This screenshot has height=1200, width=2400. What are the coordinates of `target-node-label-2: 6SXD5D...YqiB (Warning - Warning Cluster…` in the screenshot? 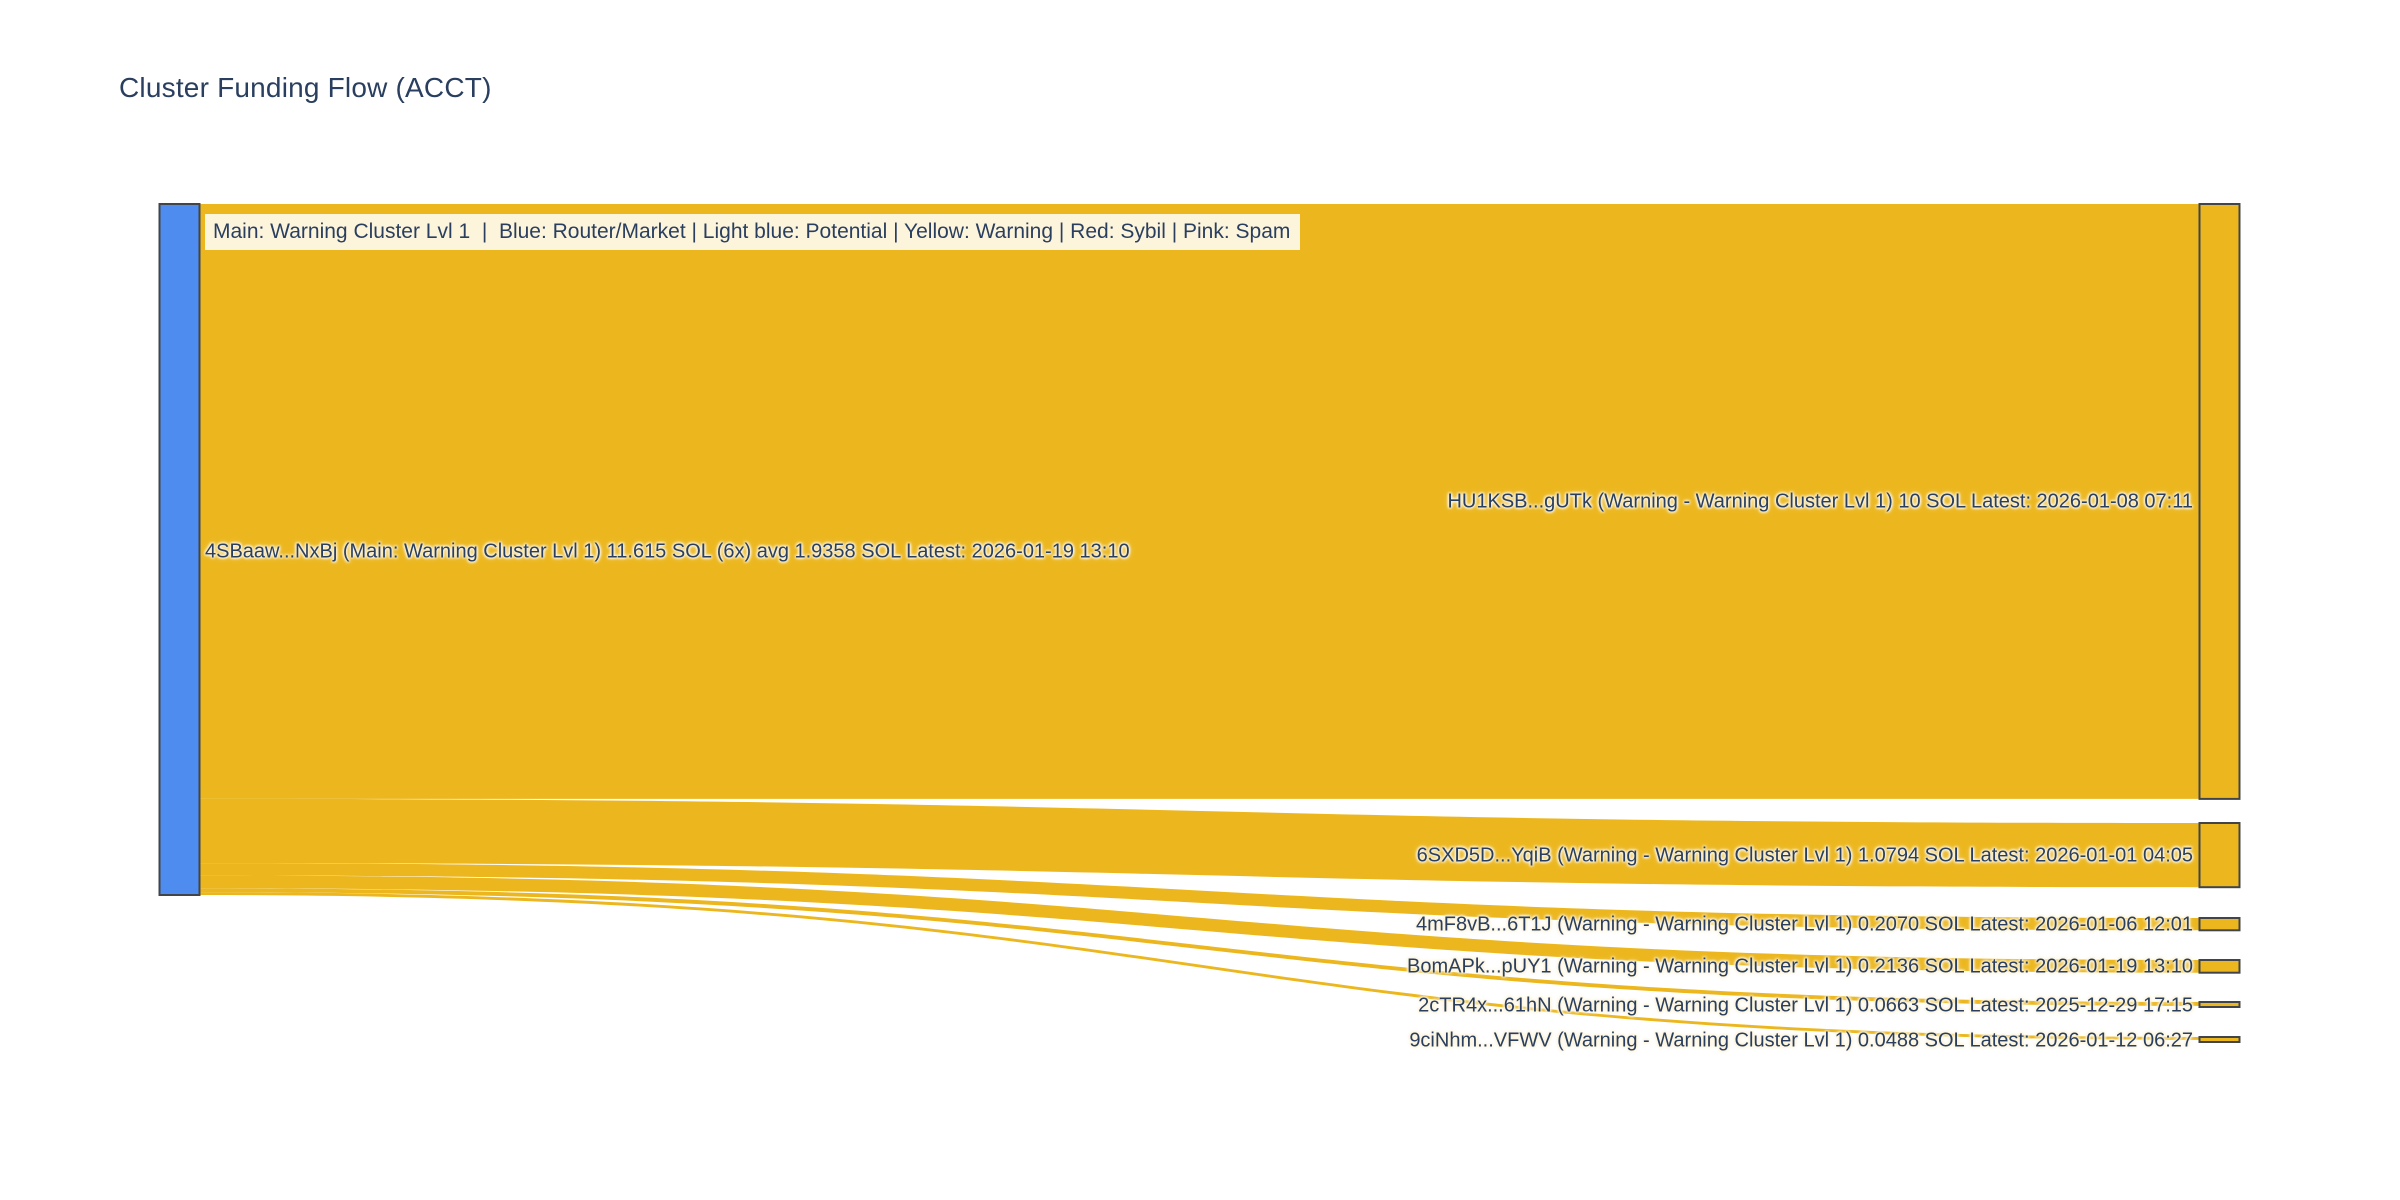 It's located at (1804, 855).